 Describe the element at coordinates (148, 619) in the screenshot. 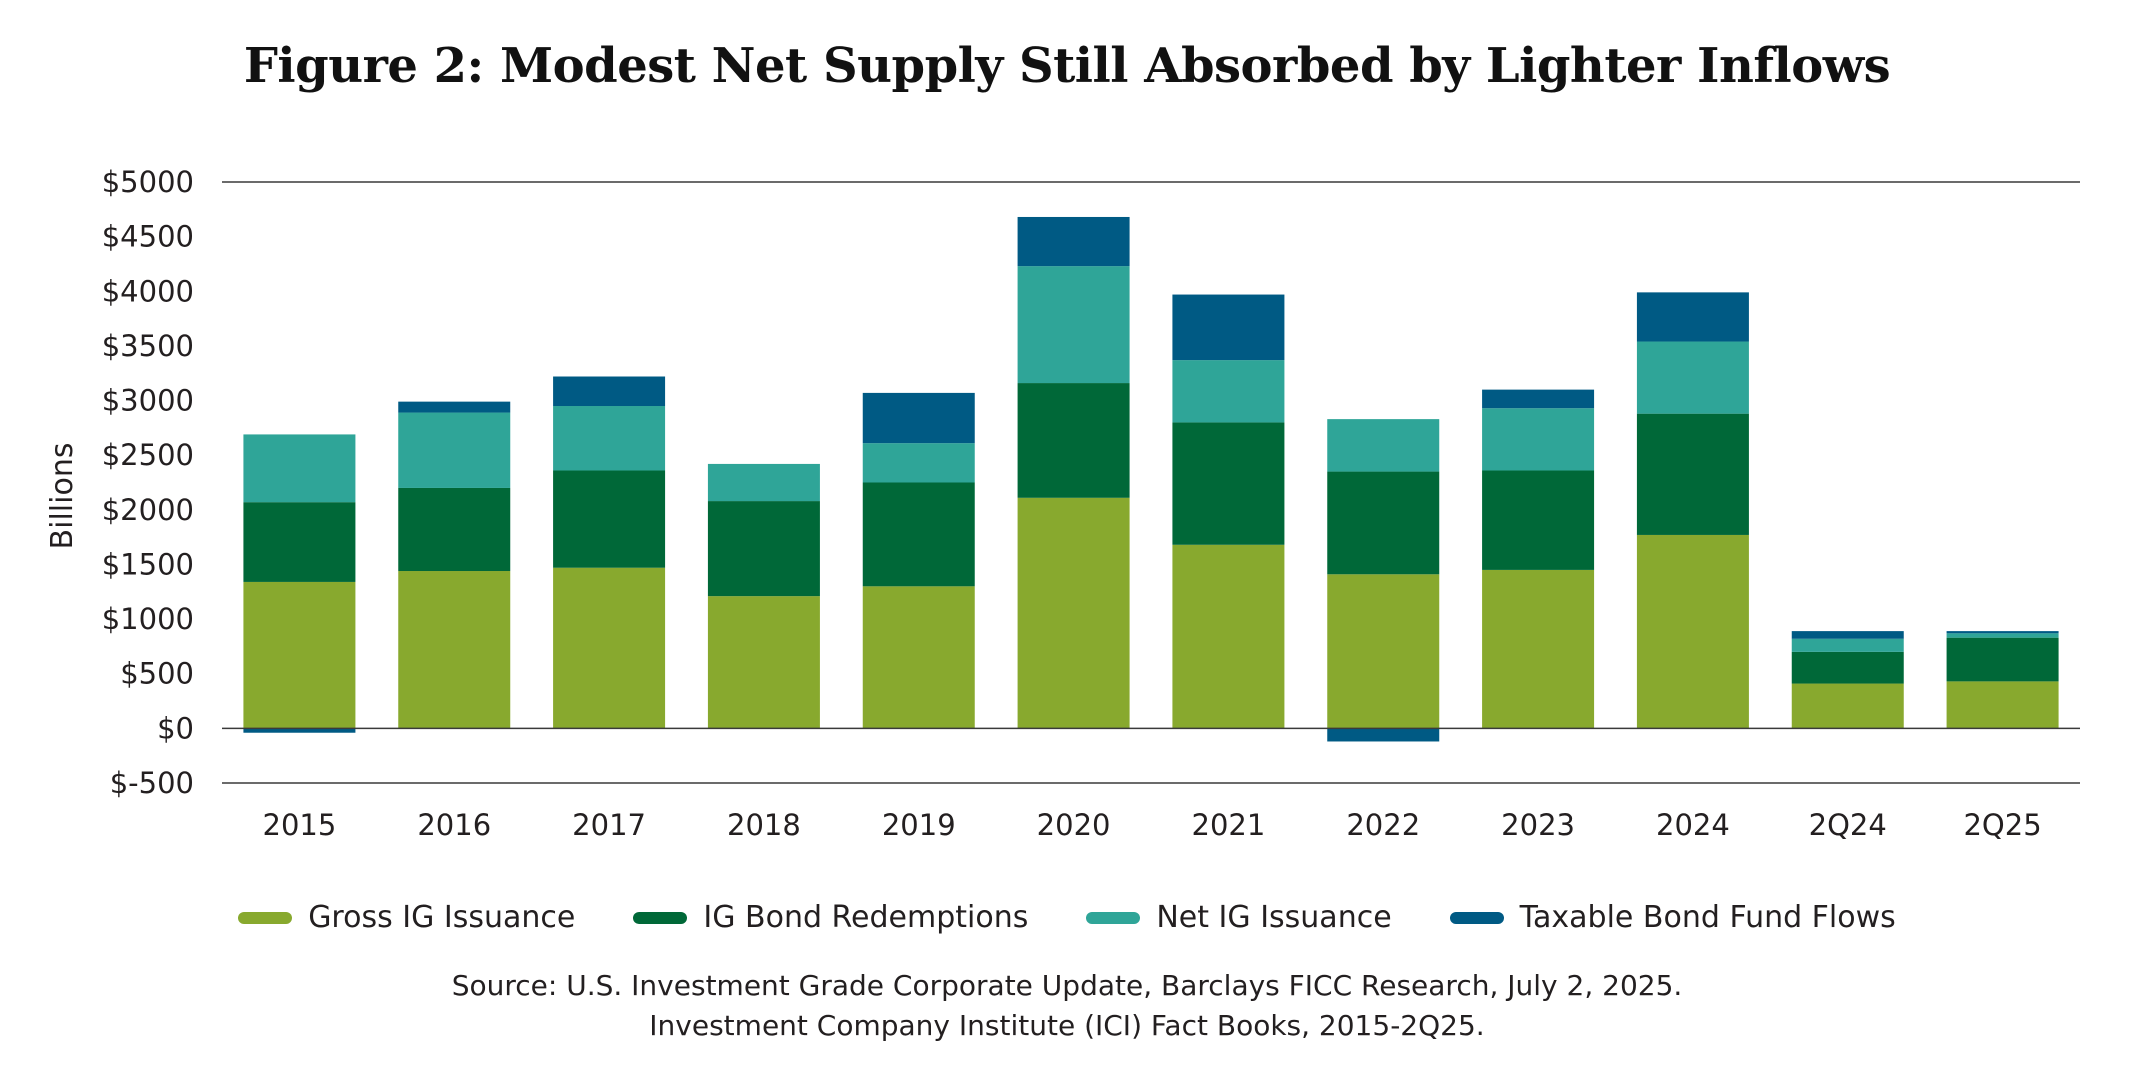

I see `y-tick-label: $1000` at that location.